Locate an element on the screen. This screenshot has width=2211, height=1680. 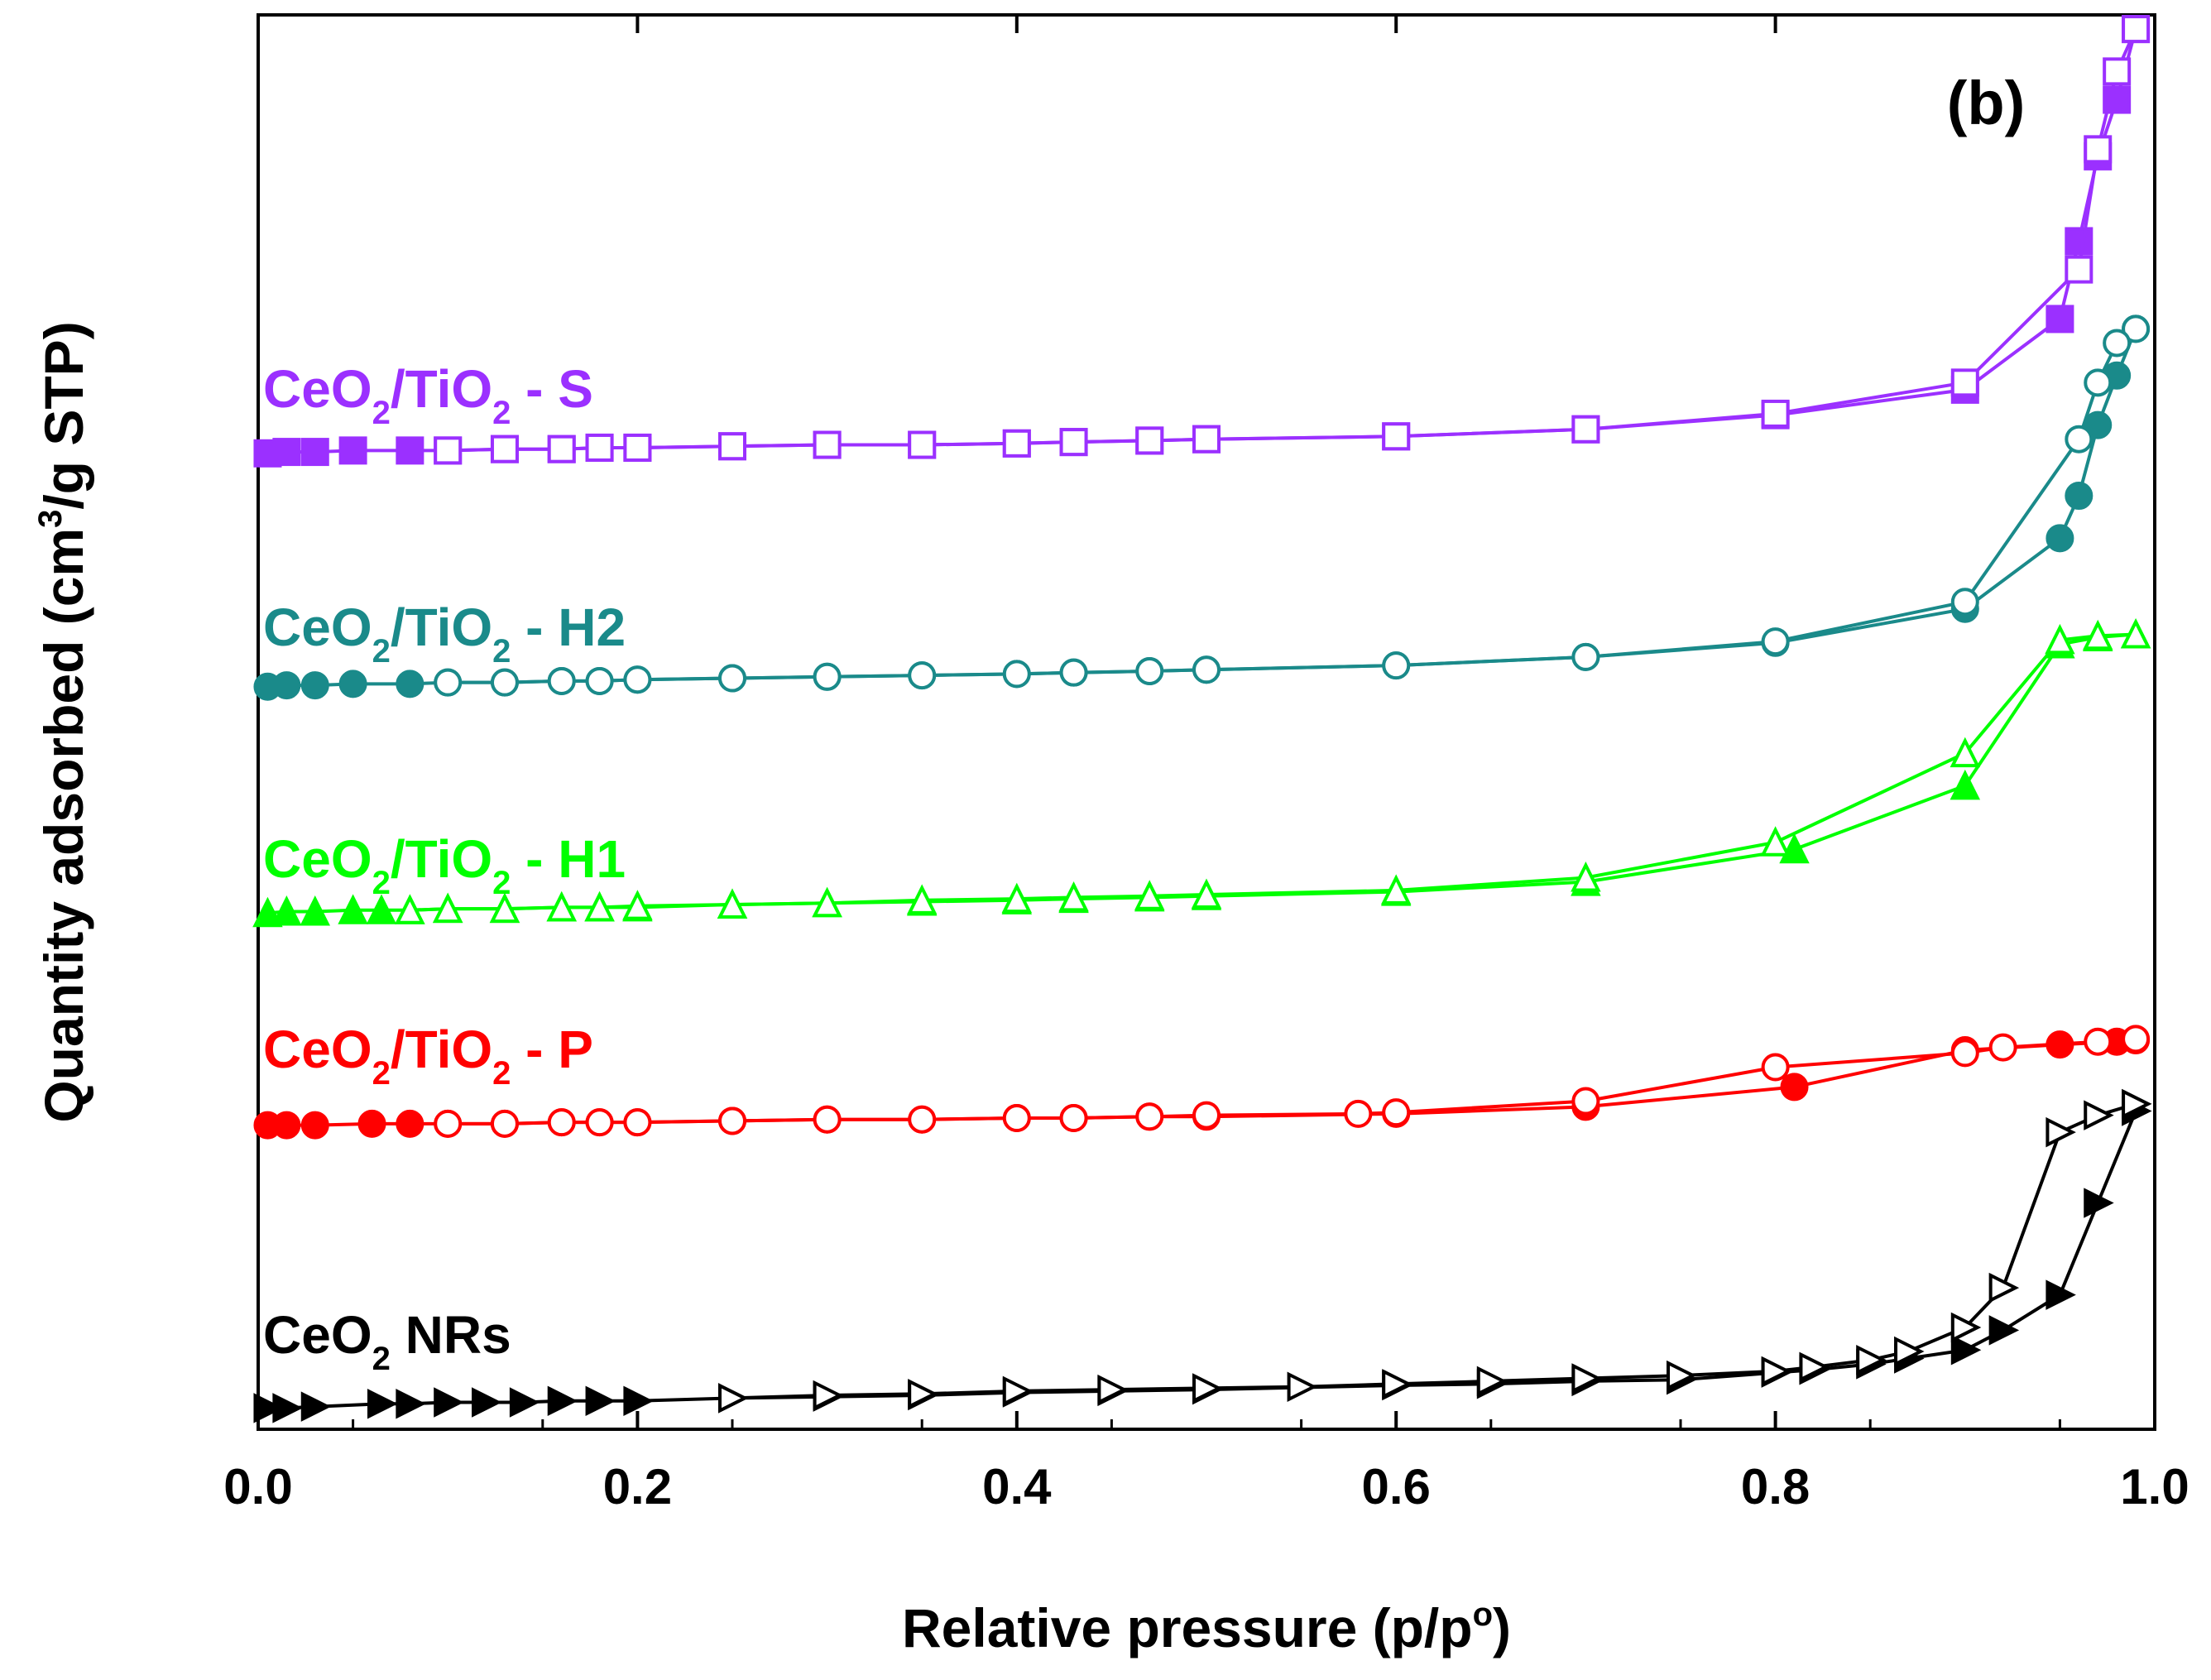
y-axis-title: Quantity adsorbed (cm3/g STP) is located at coordinates (63, 721).